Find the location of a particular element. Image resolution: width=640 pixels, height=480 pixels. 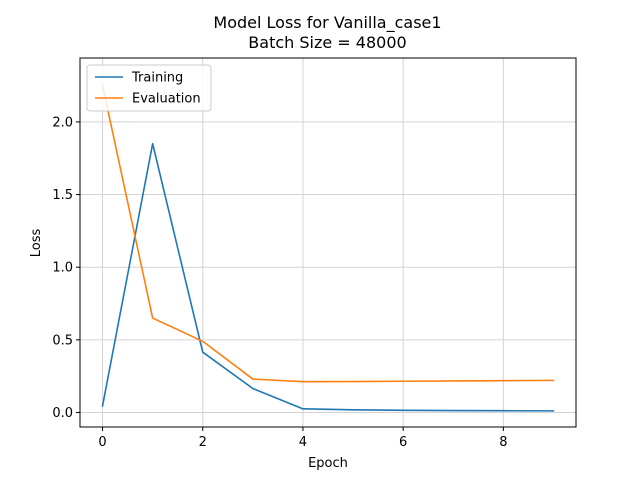

y-axis-label: Loss is located at coordinates (36, 243).